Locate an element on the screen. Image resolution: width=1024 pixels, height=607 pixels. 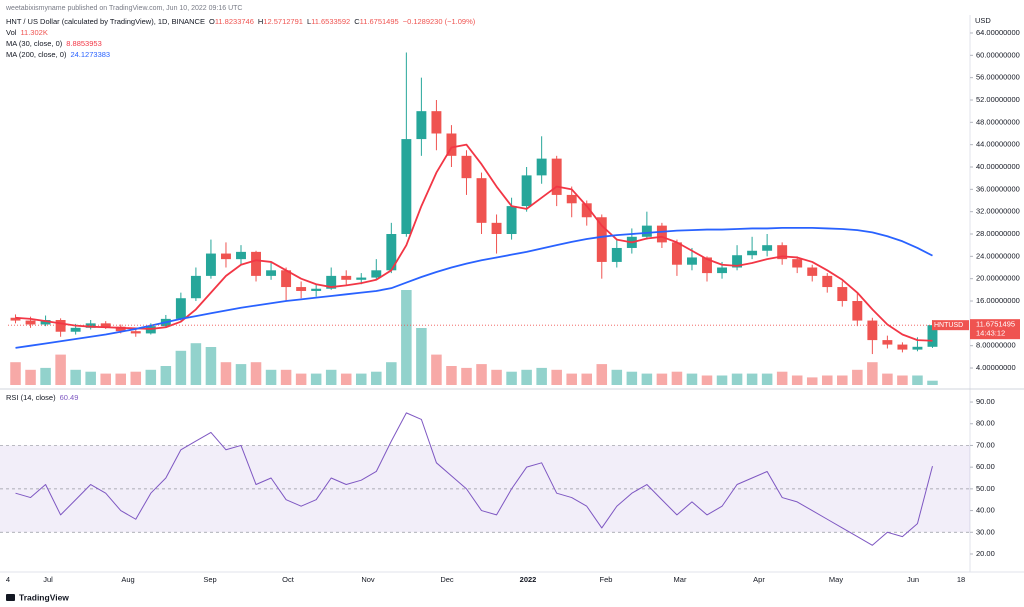
x-tick-label: 2022 is located at coordinates (528, 579).